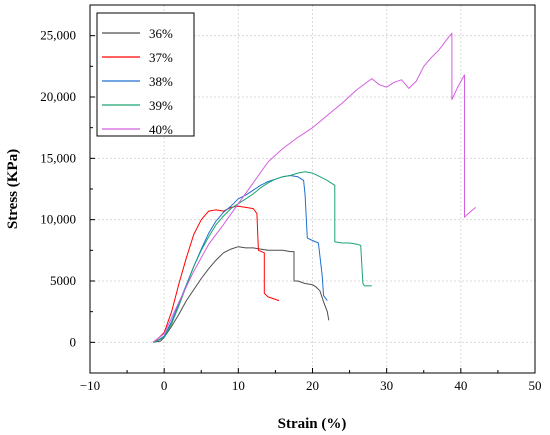 This screenshot has height=435, width=550. I want to click on legend-label: 40%, so click(161, 129).